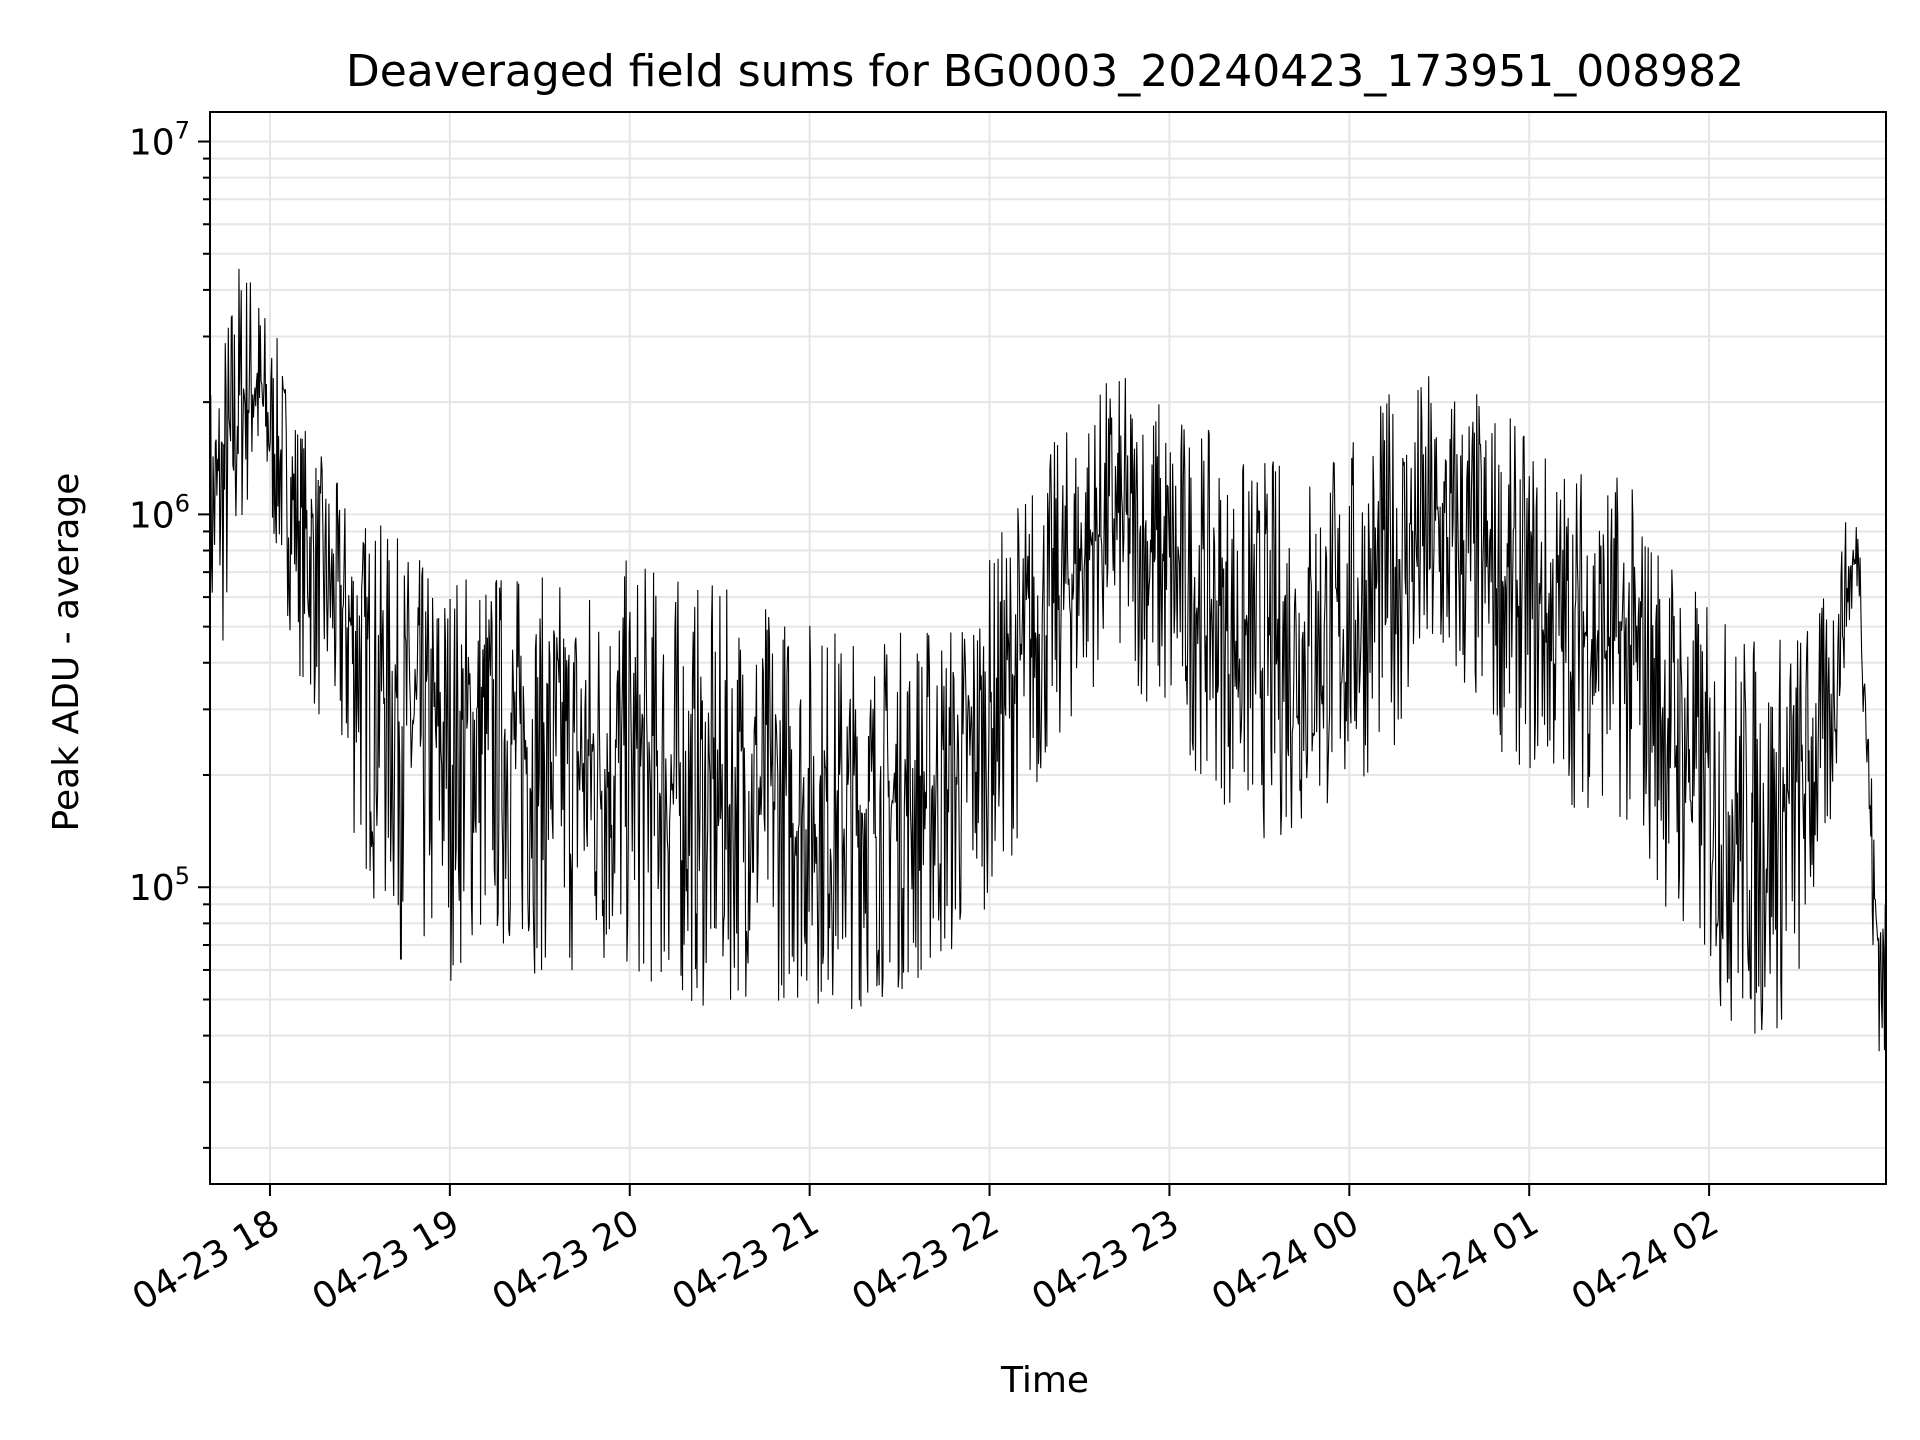 The height and width of the screenshot is (1440, 1920). Describe the element at coordinates (159, 885) in the screenshot. I see `y-tick-label: 10⁵` at that location.